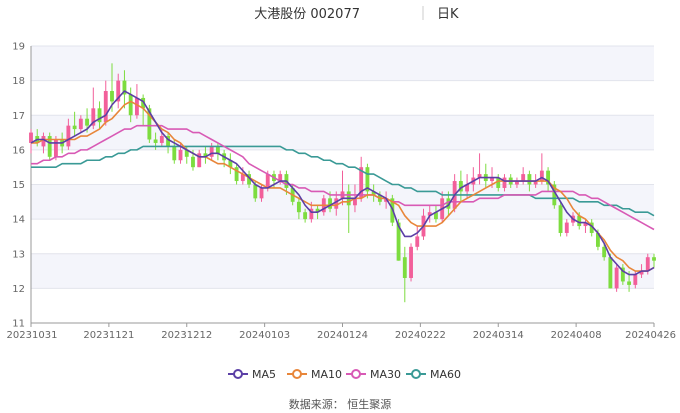  Describe the element at coordinates (18, 324) in the screenshot. I see `y-tick-label: 11` at that location.